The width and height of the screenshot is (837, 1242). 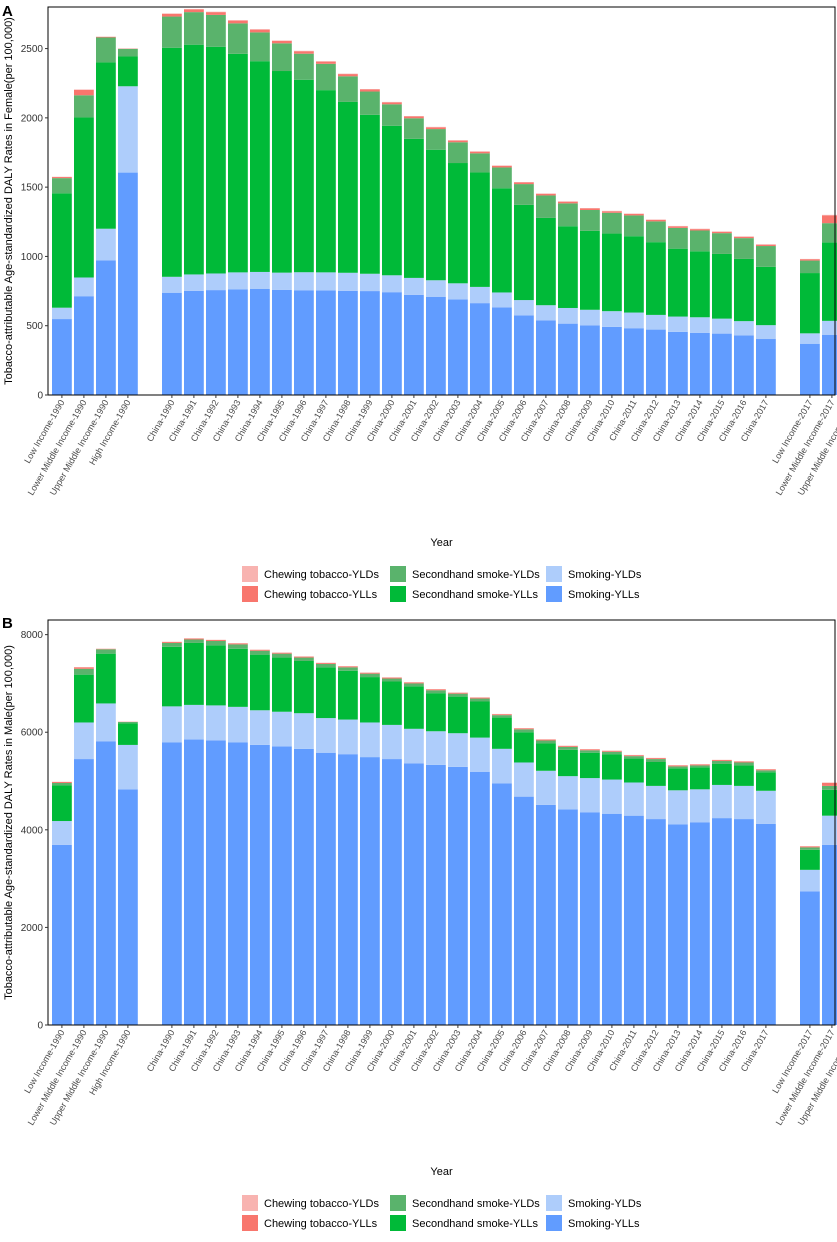 What do you see at coordinates (106, 837) in the screenshot?
I see `bar-upper-middle-income-1990` at bounding box center [106, 837].